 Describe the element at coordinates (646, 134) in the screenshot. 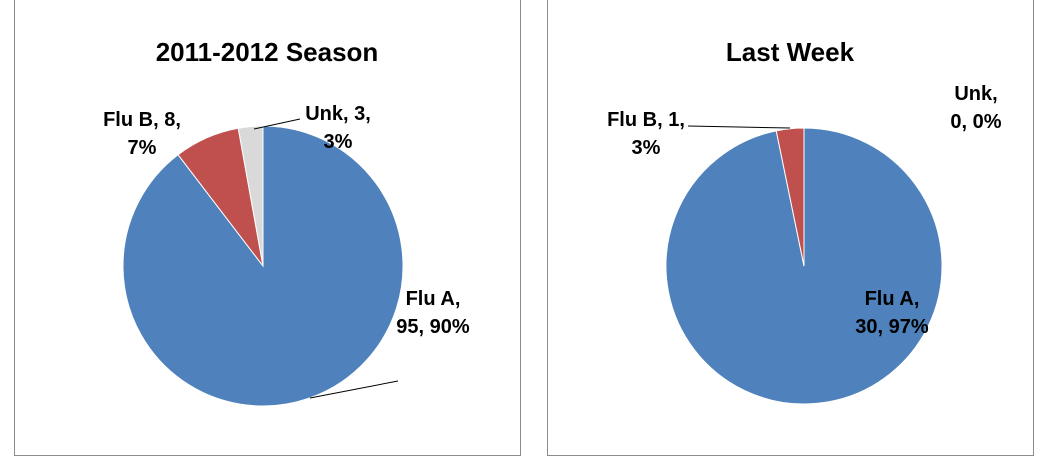

I see `data-label: Flu B, 1, 3%` at that location.